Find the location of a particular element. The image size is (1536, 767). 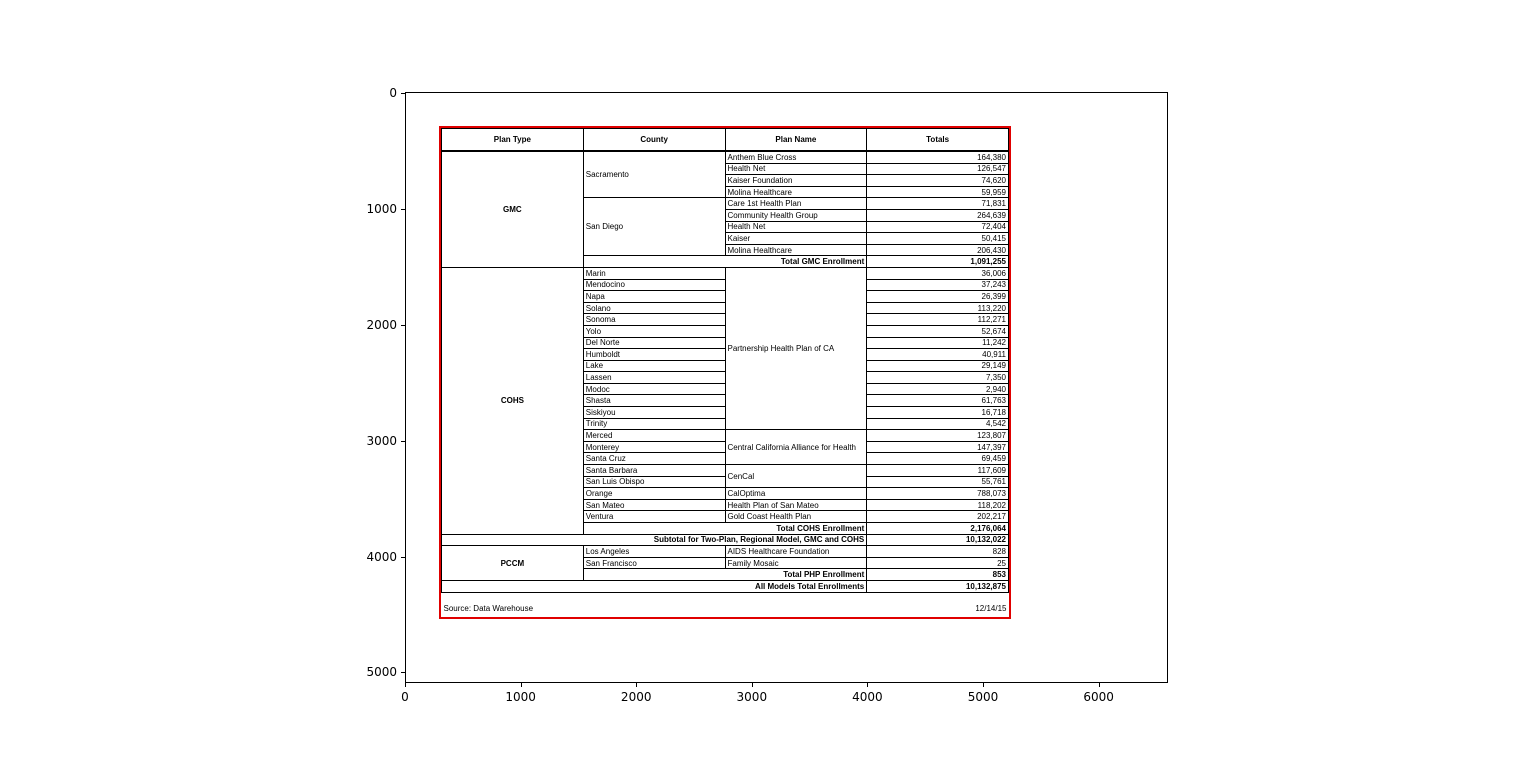

x-tick-label: 0 is located at coordinates (405, 697).